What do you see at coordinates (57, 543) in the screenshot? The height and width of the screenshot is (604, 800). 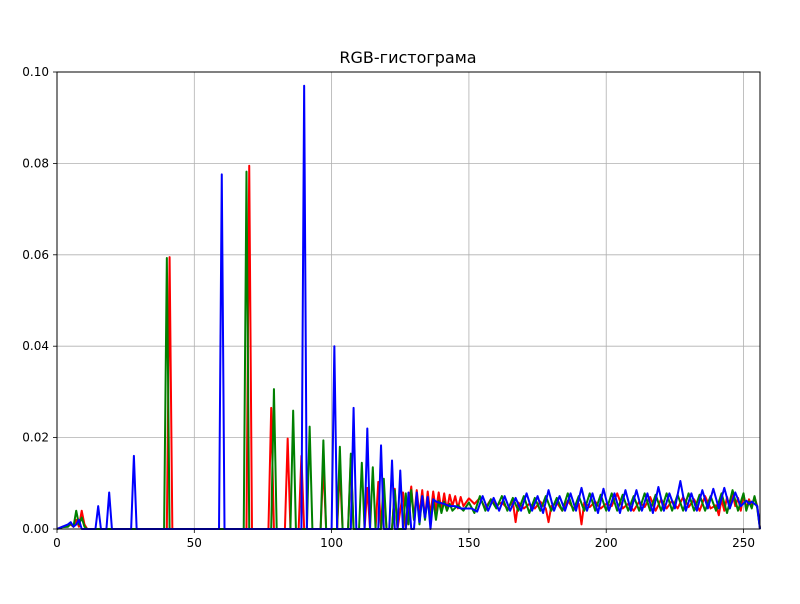 I see `x-tick-label: 0` at bounding box center [57, 543].